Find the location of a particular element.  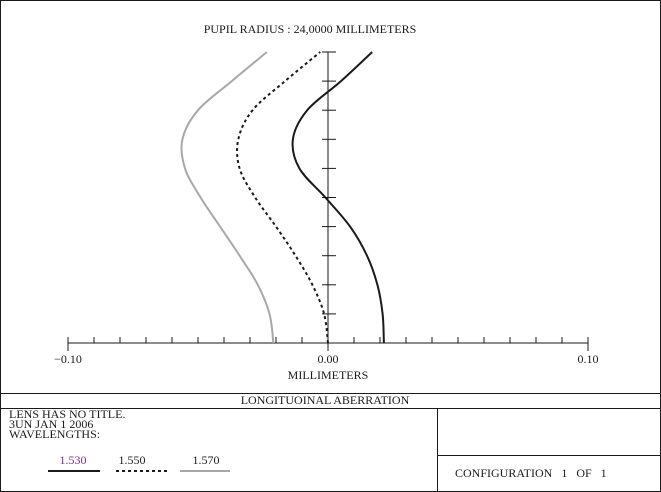

wavelengths-label: WAVELENGTHS: is located at coordinates (54, 434).